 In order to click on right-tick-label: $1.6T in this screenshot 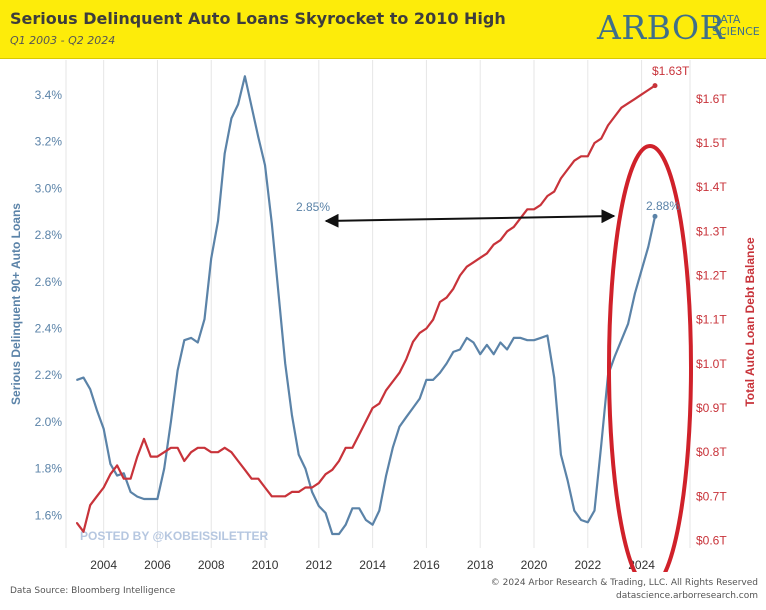, I will do `click(711, 99)`.